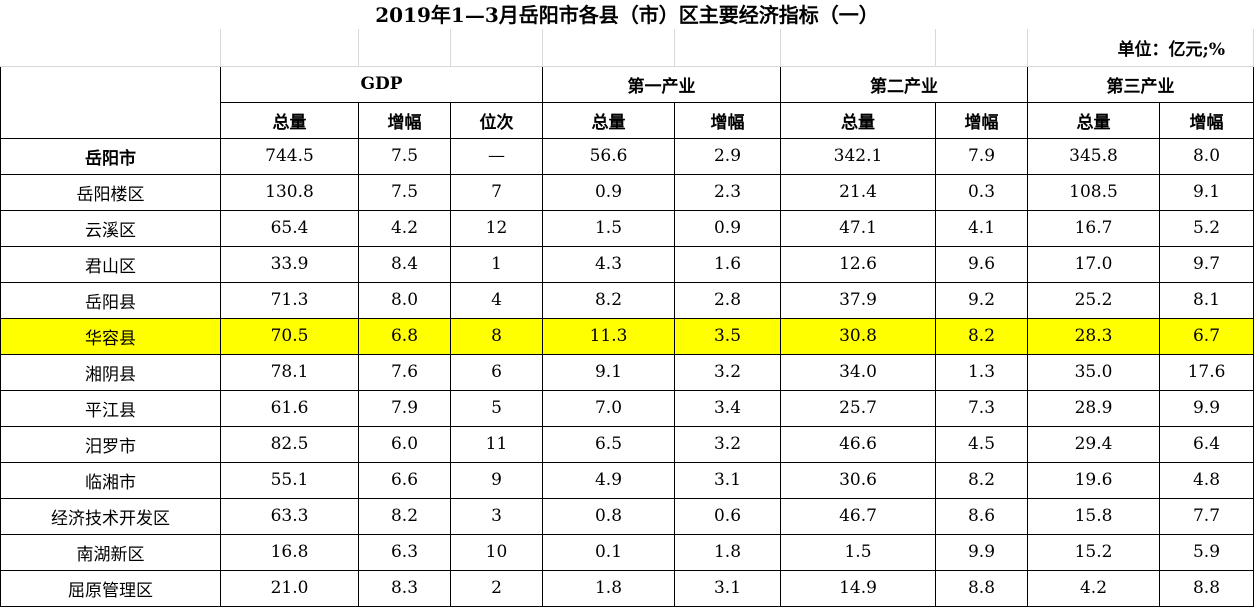 The height and width of the screenshot is (607, 1254). What do you see at coordinates (404, 192) in the screenshot?
I see `gdp-growth-cell: 7.5` at bounding box center [404, 192].